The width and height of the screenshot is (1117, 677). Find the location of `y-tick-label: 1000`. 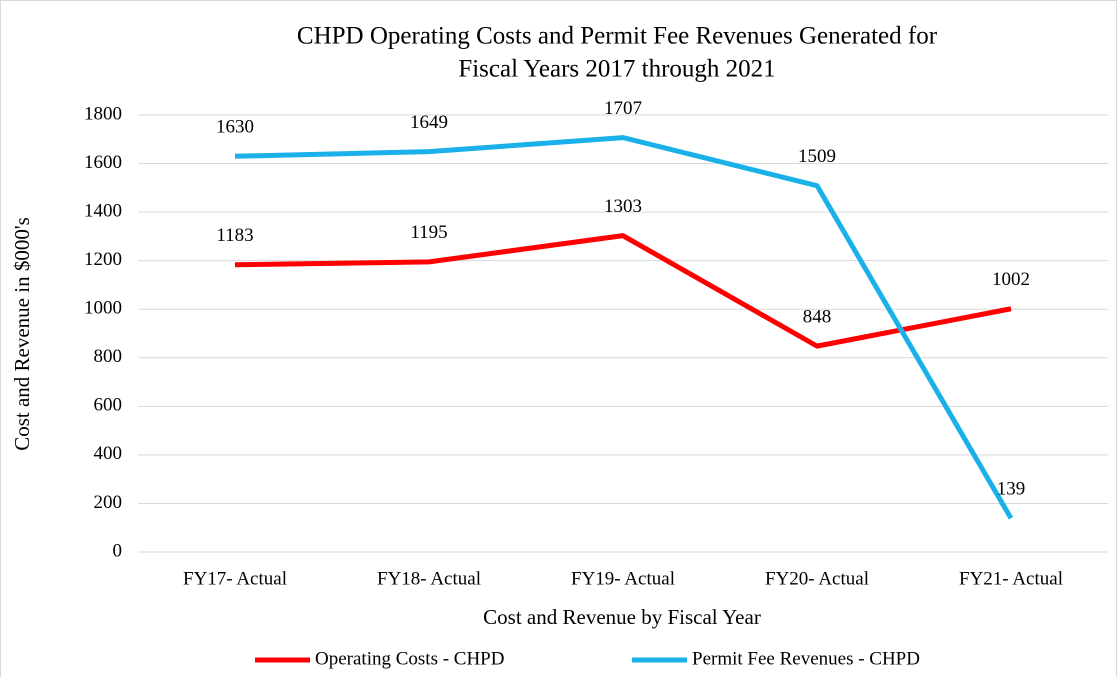

y-tick-label: 1000 is located at coordinates (103, 308).